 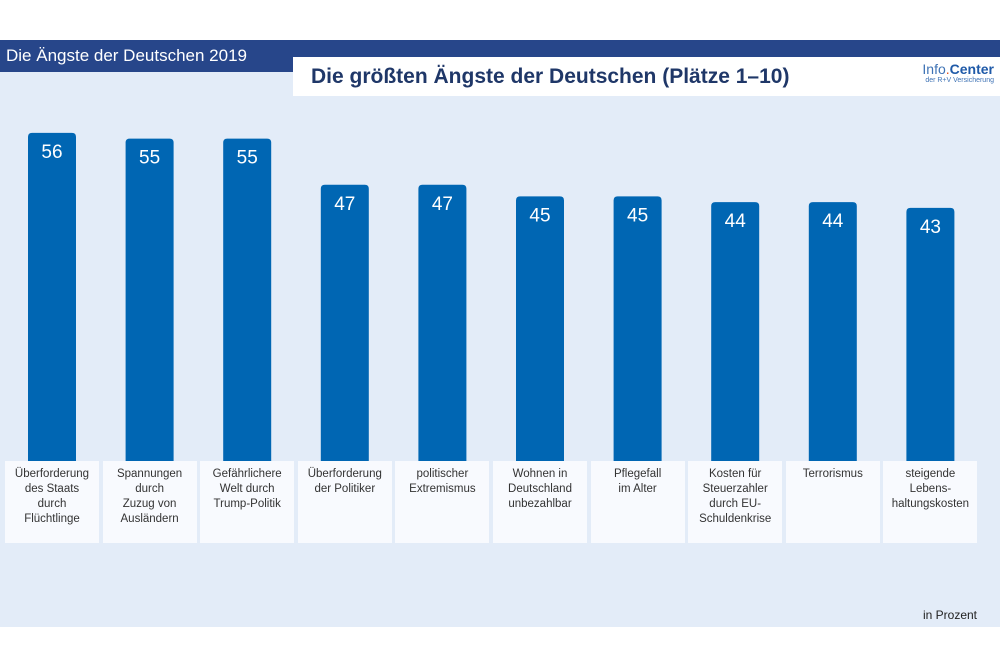 What do you see at coordinates (958, 72) in the screenshot?
I see `logo: Info.Center der R+V Versicherung` at bounding box center [958, 72].